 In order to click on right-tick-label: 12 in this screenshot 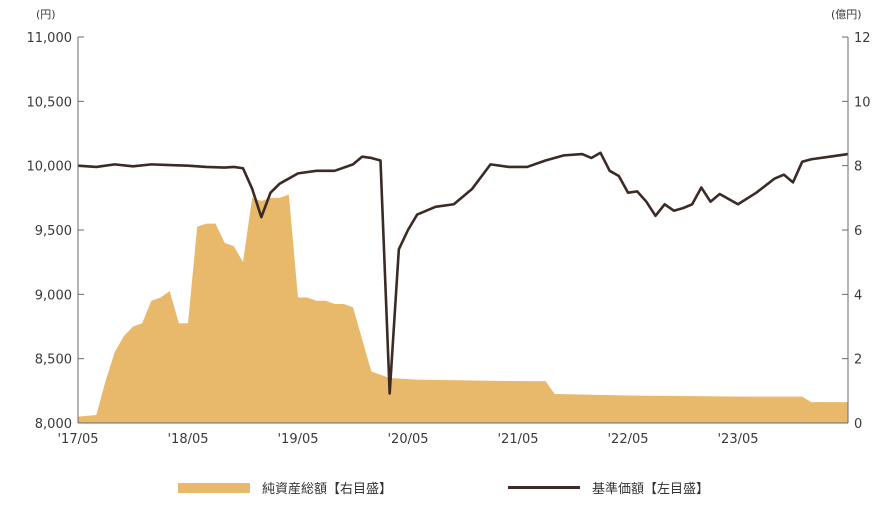, I will do `click(862, 38)`.